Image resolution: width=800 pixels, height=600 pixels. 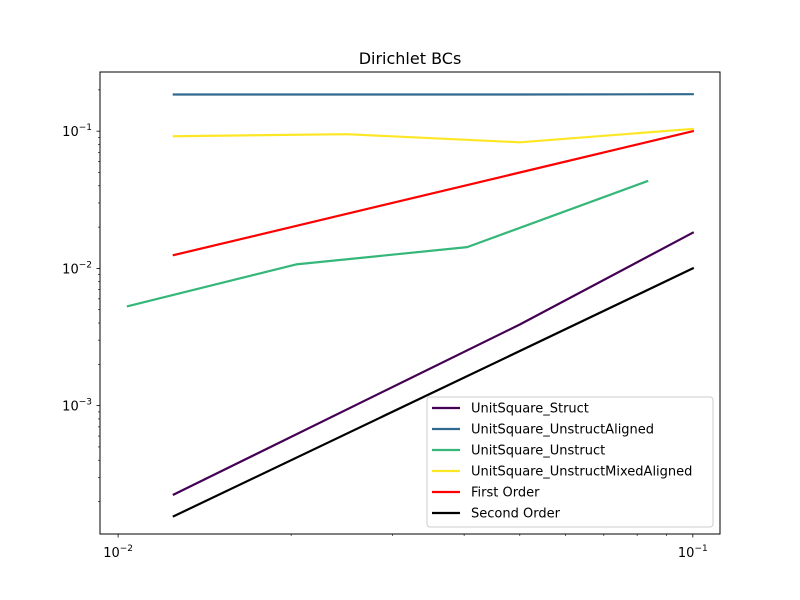 What do you see at coordinates (530, 409) in the screenshot?
I see `legend-label: UnitSquare_Struct` at bounding box center [530, 409].